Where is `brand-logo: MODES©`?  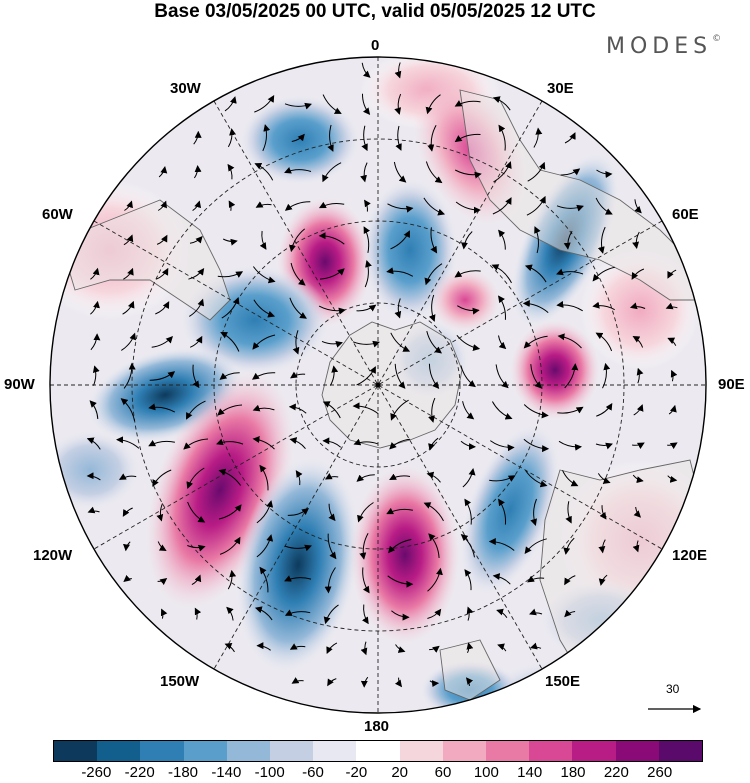
brand-logo: MODES© is located at coordinates (663, 46).